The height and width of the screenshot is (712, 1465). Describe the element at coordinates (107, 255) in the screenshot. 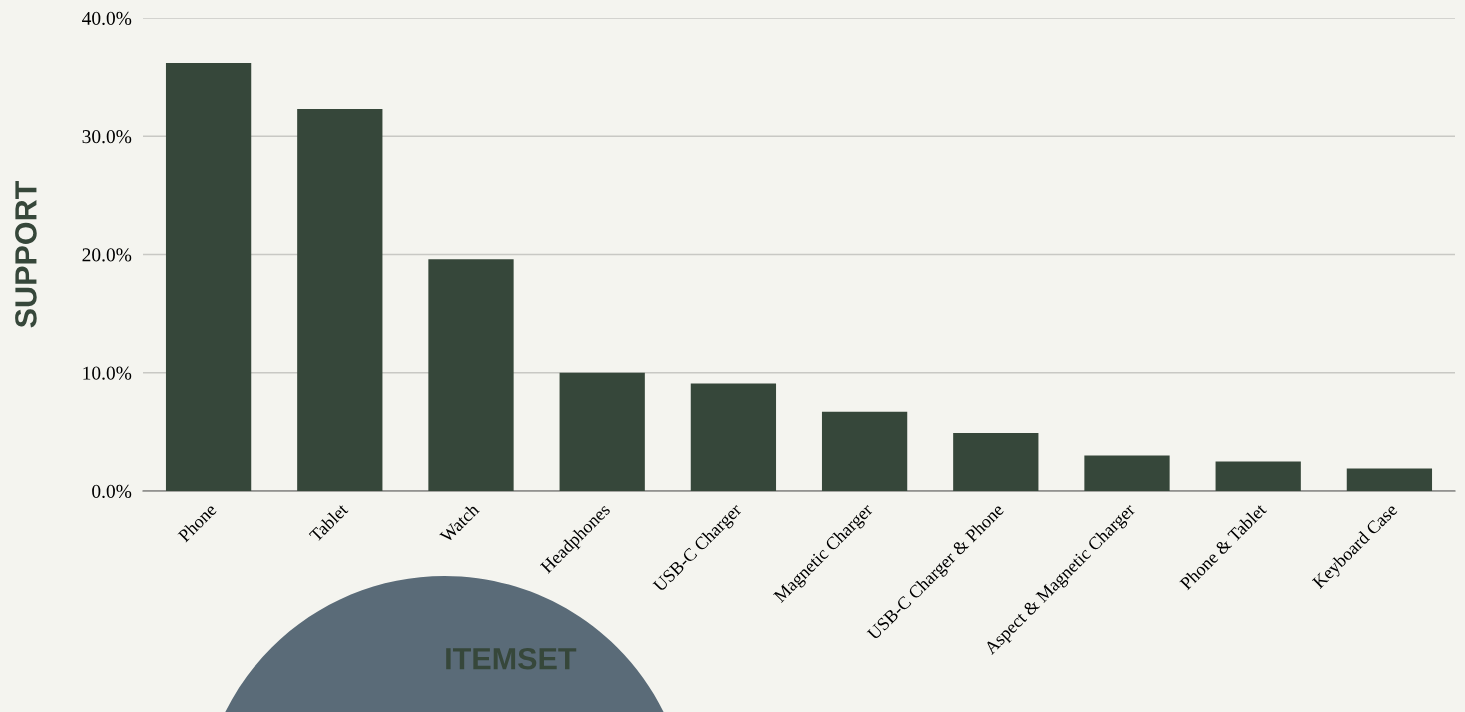

I see `y-tick-label: 20.0%` at that location.